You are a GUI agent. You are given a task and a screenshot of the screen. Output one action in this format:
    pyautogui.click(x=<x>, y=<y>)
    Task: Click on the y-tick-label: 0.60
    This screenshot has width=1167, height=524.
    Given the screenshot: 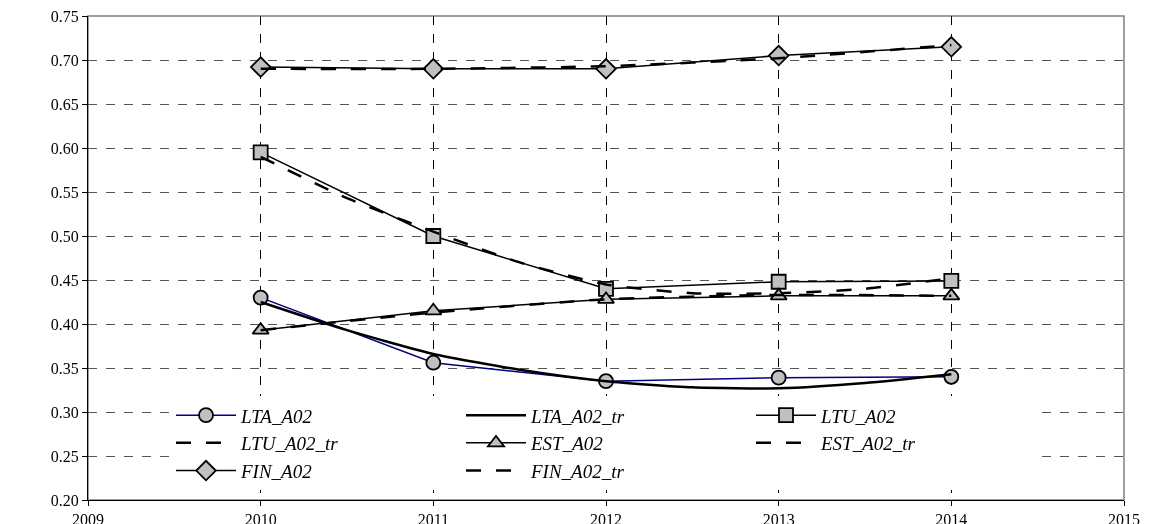 What is the action you would take?
    pyautogui.click(x=64, y=148)
    